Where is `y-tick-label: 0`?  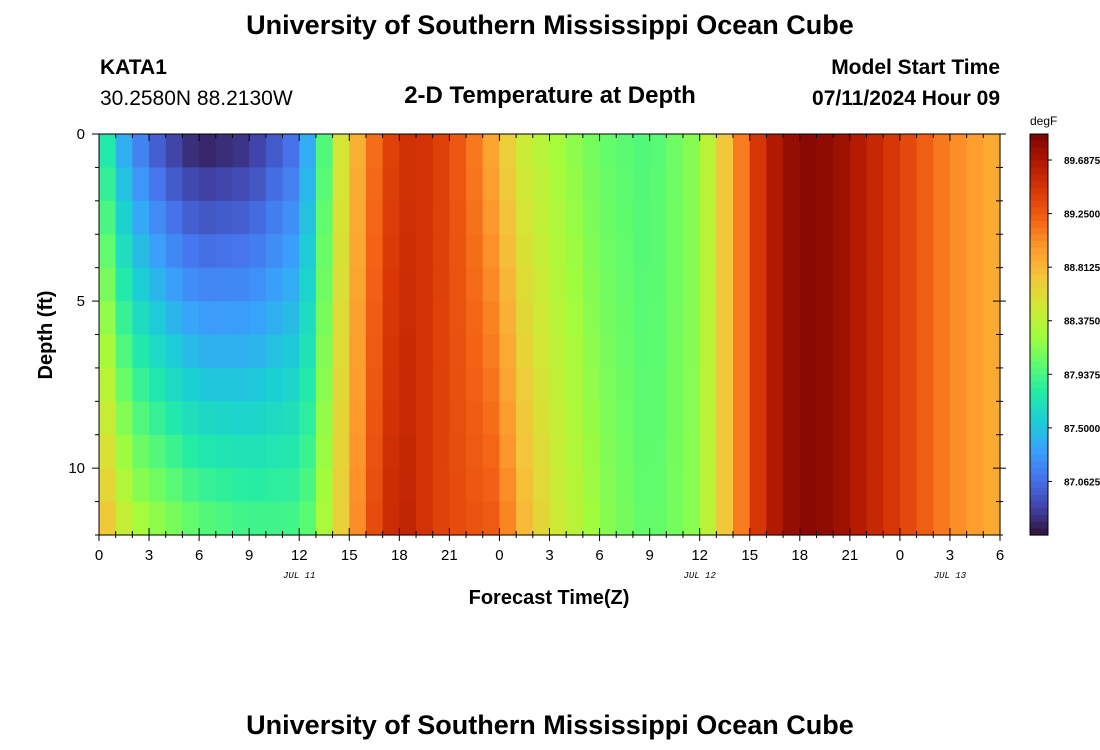
y-tick-label: 0 is located at coordinates (81, 134).